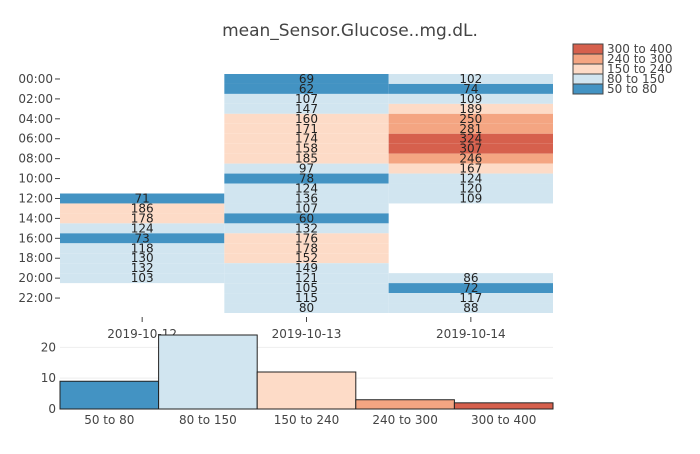 Image resolution: width=700 pixels, height=454 pixels. I want to click on y-tick-label: 02:00, so click(35, 99).